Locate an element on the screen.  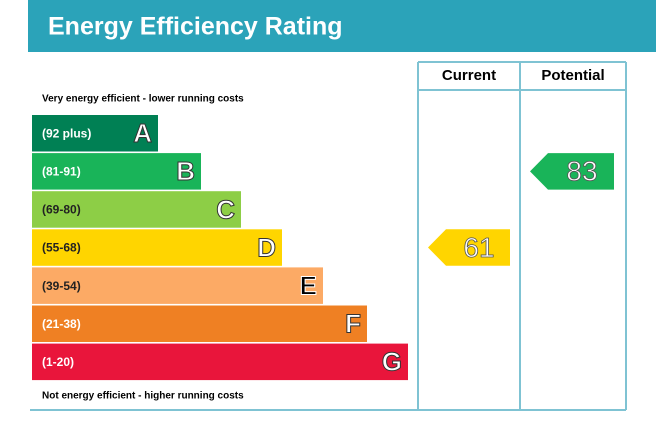
current-value: 61 is located at coordinates (478, 247).